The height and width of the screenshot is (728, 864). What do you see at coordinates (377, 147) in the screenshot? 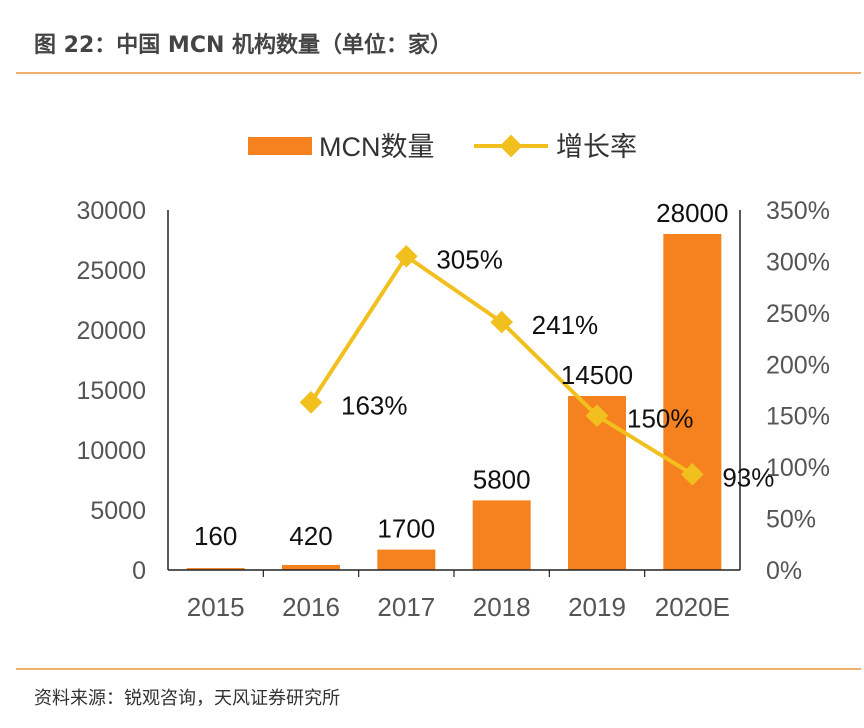
I see `legend-bar-label: MCN数量` at bounding box center [377, 147].